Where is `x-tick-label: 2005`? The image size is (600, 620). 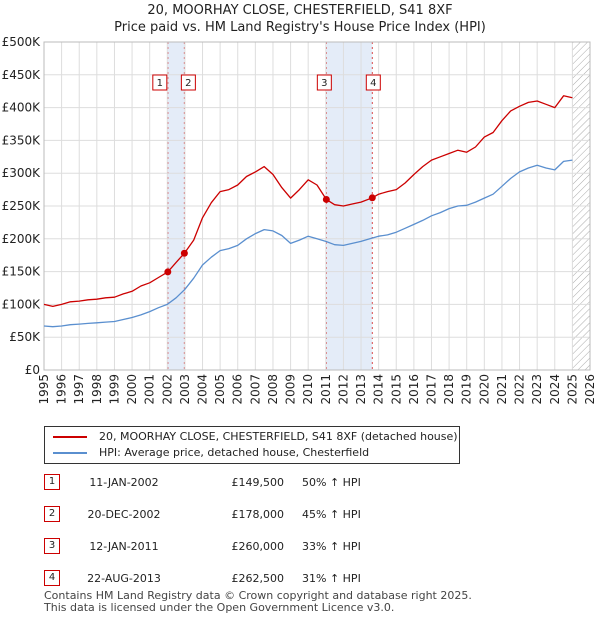 x-tick-label: 2005 is located at coordinates (220, 389).